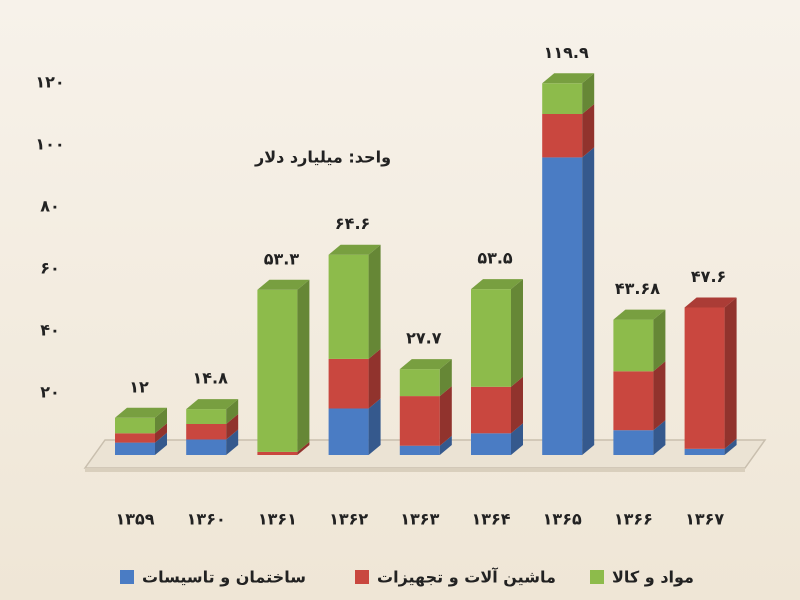  Describe the element at coordinates (415, 470) in the screenshot. I see `floor-edge` at that location.